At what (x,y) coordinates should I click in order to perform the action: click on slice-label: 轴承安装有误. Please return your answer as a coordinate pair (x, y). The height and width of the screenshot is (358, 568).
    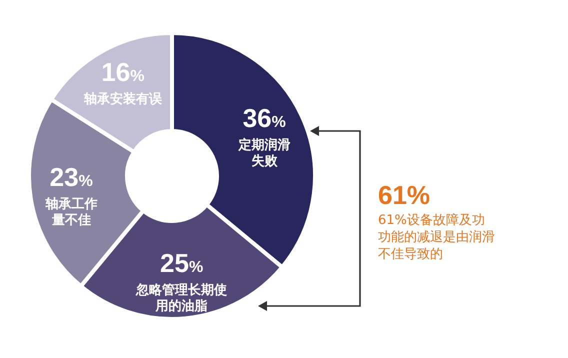
    Looking at the image, I should click on (122, 100).